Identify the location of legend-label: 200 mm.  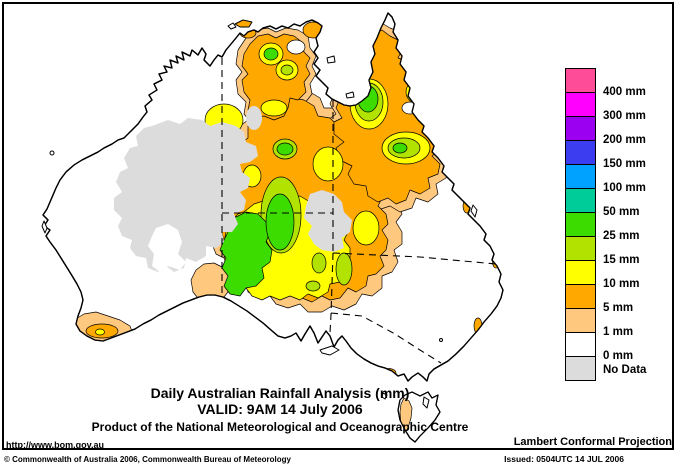
(624, 140).